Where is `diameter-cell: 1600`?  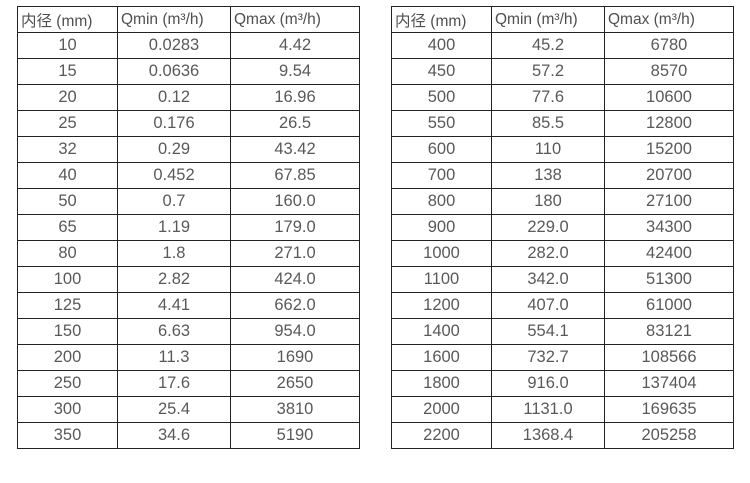 diameter-cell: 1600 is located at coordinates (441, 357).